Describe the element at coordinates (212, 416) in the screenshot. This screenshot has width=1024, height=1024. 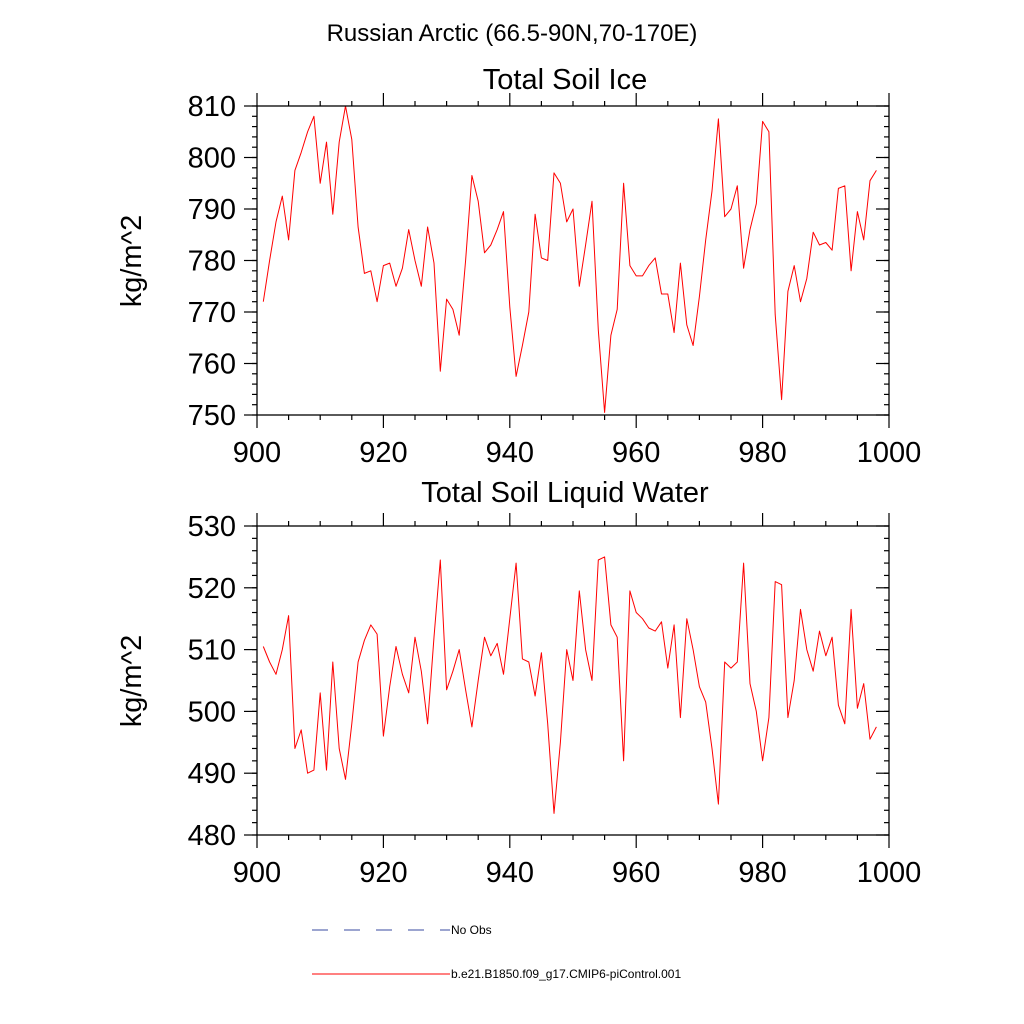
I see `y-tick-label: 750` at that location.